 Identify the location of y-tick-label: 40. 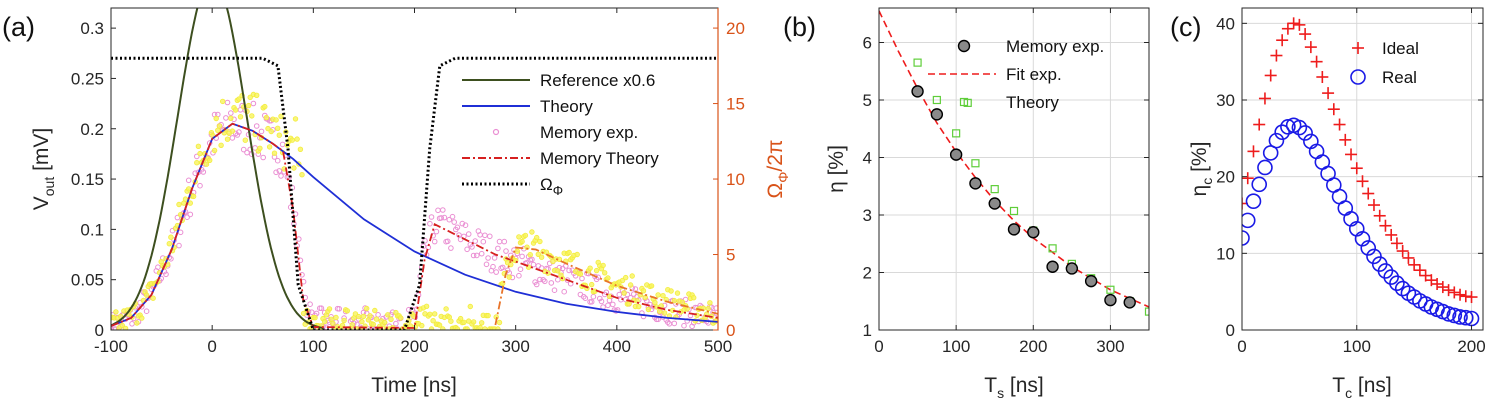
(1225, 23).